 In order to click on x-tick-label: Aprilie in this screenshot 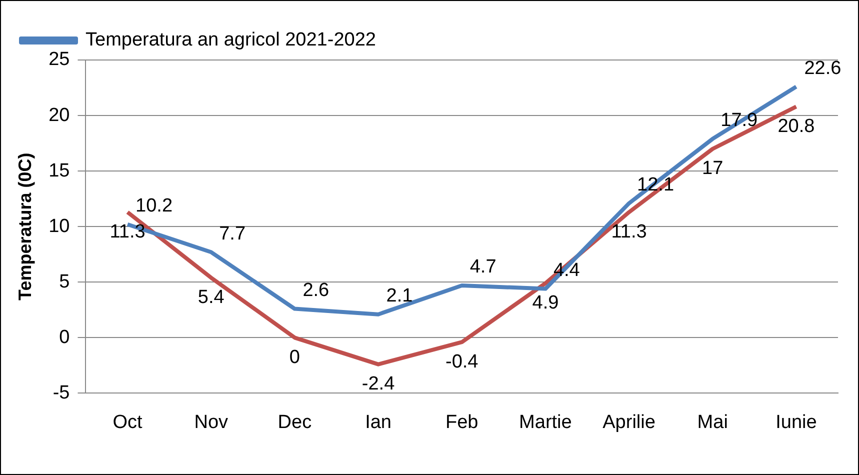, I will do `click(629, 422)`.